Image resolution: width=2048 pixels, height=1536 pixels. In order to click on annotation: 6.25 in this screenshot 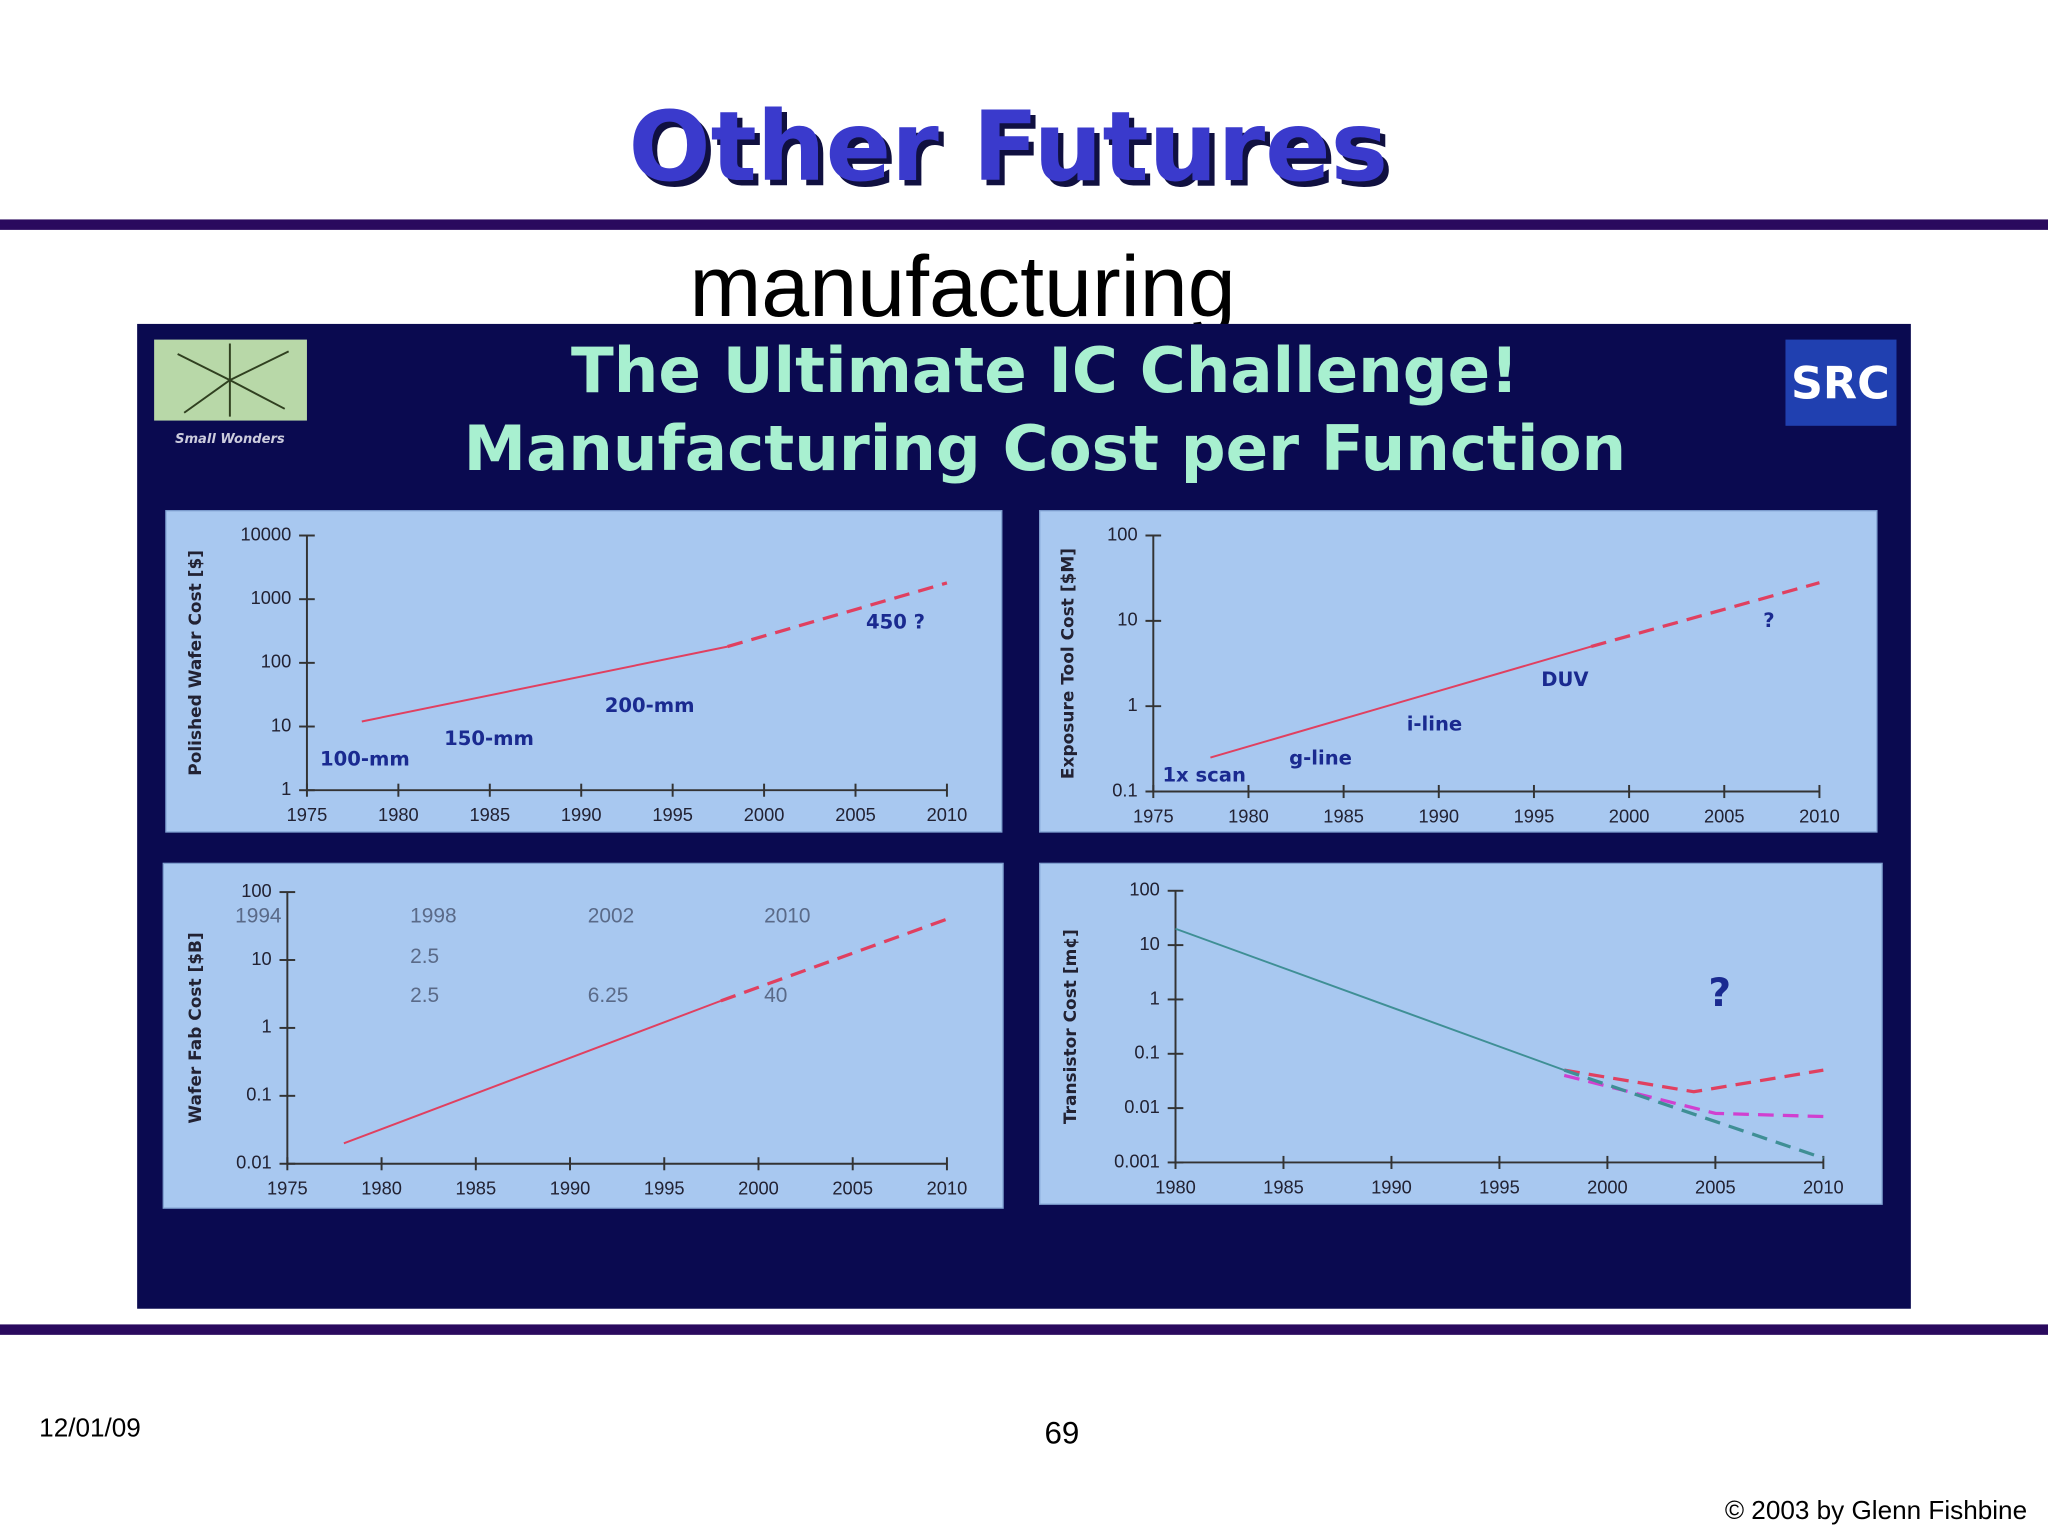, I will do `click(608, 995)`.